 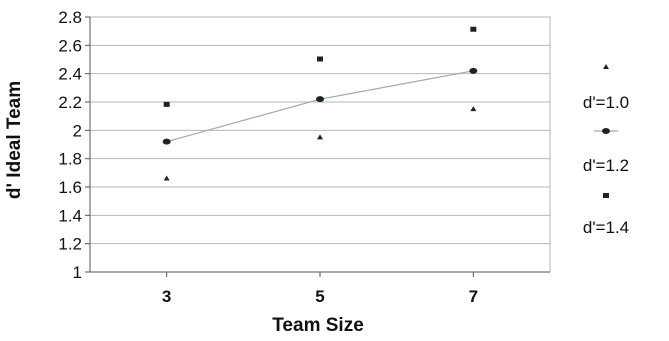 What do you see at coordinates (70, 17) in the screenshot?
I see `y-tick-label: 2.8` at bounding box center [70, 17].